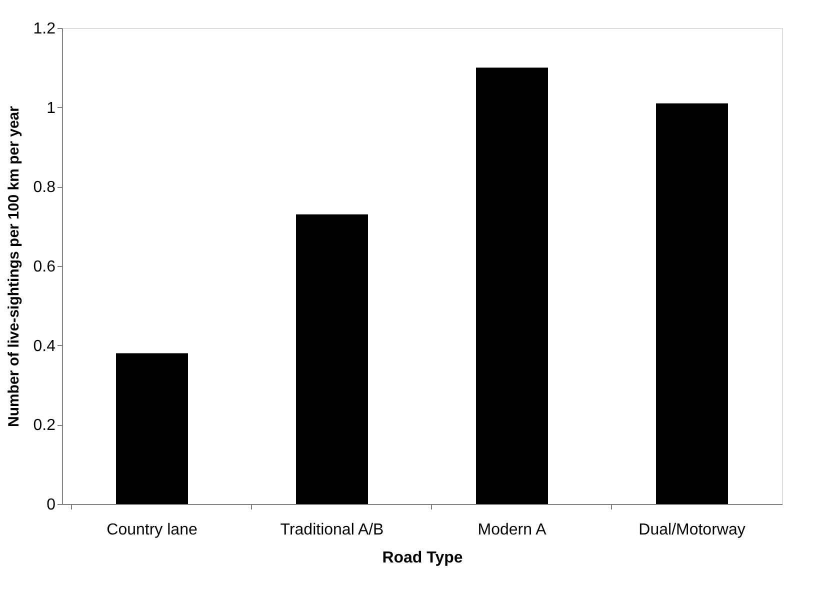 This screenshot has width=835, height=591. I want to click on y-tick-label: 1.2, so click(44, 29).